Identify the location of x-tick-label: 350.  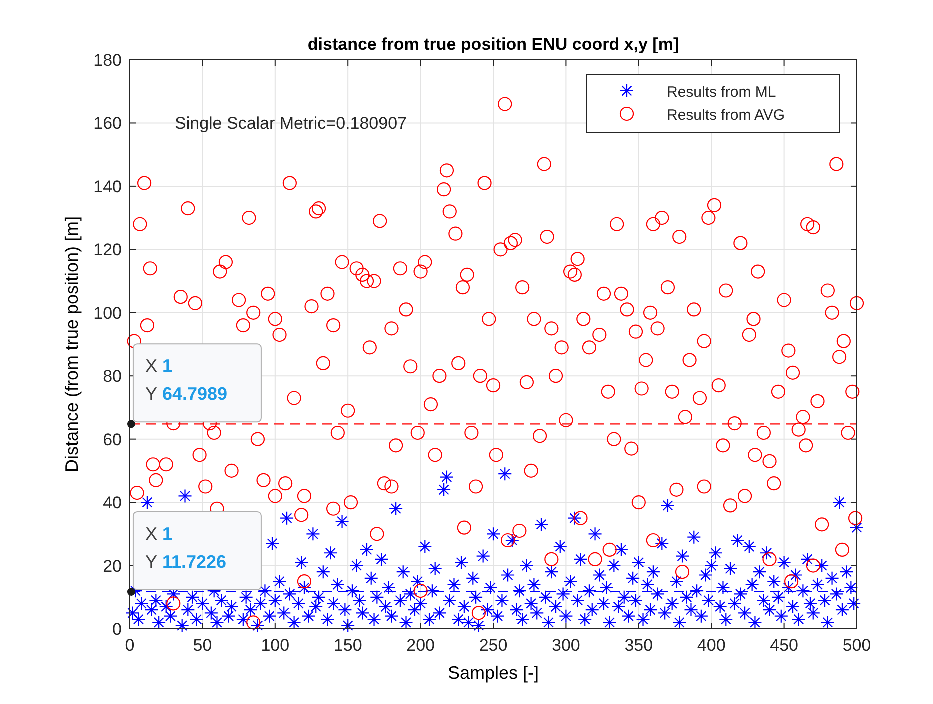
(639, 645).